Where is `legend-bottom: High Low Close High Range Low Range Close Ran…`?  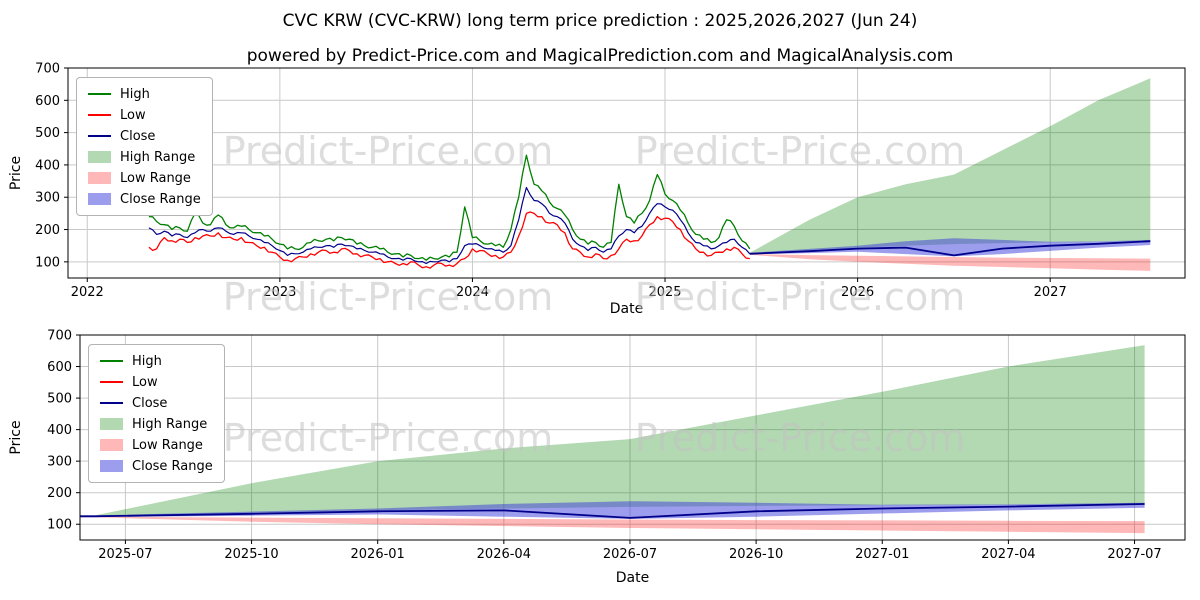
legend-bottom: High Low Close High Range Low Range Close Ran… is located at coordinates (156, 413).